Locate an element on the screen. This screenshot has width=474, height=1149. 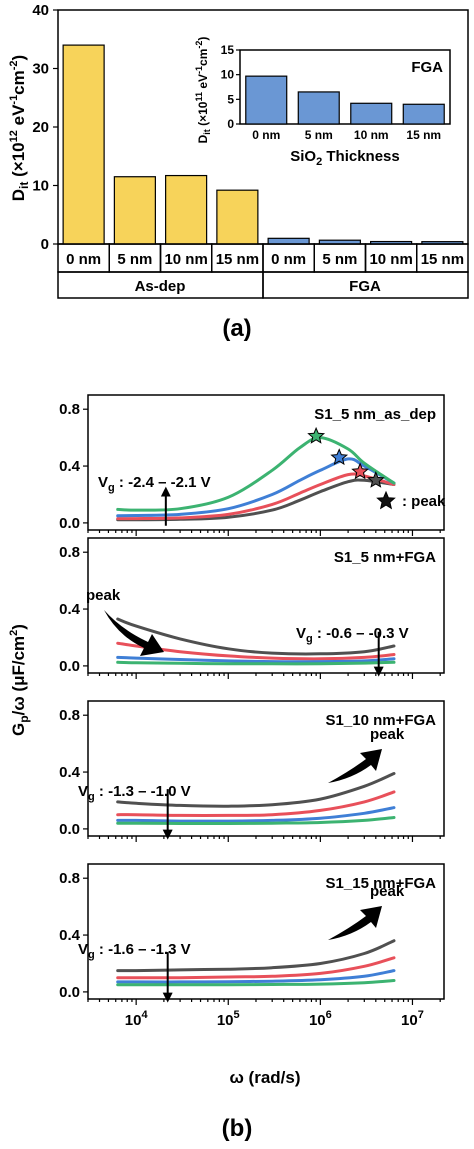
group-label-as-dep: As-dep is located at coordinates (160, 286).